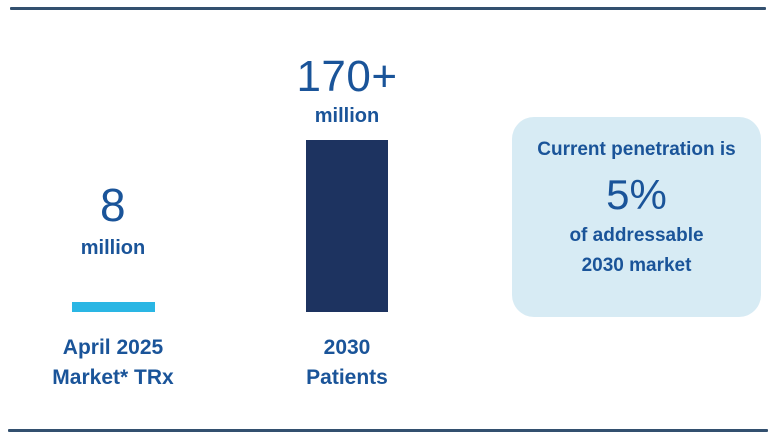  What do you see at coordinates (347, 347) in the screenshot?
I see `bar2-category-line1: 2030` at bounding box center [347, 347].